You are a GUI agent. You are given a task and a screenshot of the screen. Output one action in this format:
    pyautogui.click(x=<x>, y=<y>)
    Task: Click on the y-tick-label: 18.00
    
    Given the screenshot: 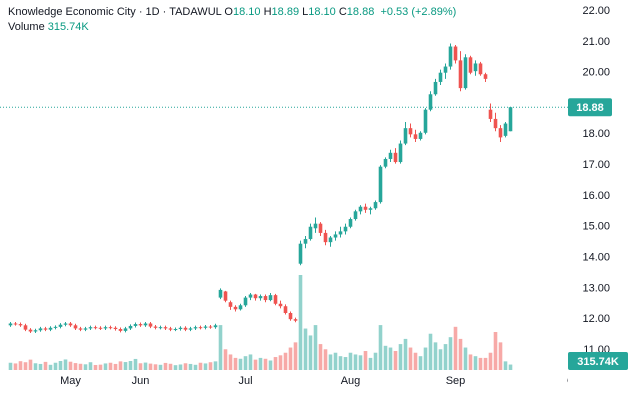 What is the action you would take?
    pyautogui.click(x=596, y=134)
    